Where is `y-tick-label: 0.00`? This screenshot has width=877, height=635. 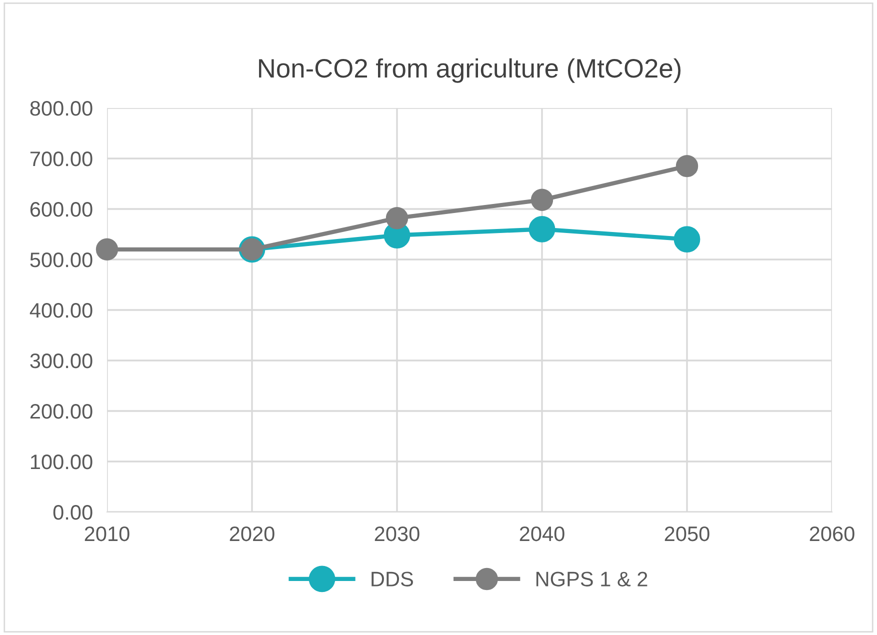
y-tick-label: 0.00 is located at coordinates (72, 512).